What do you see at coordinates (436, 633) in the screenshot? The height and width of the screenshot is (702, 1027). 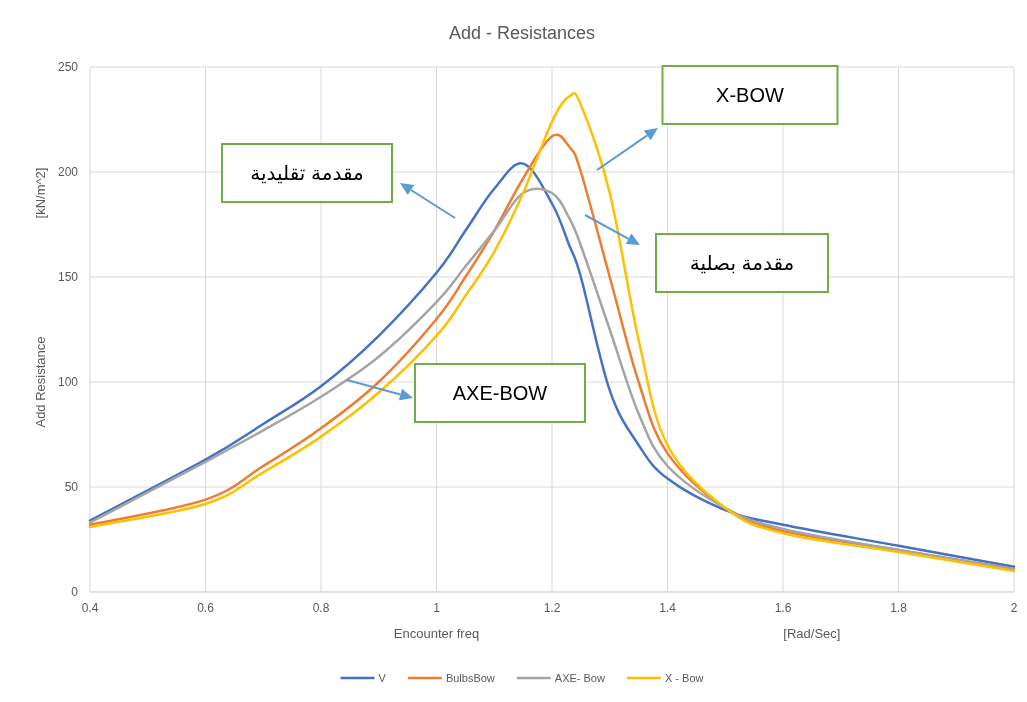 I see `x-axis-title: Encounter freq` at bounding box center [436, 633].